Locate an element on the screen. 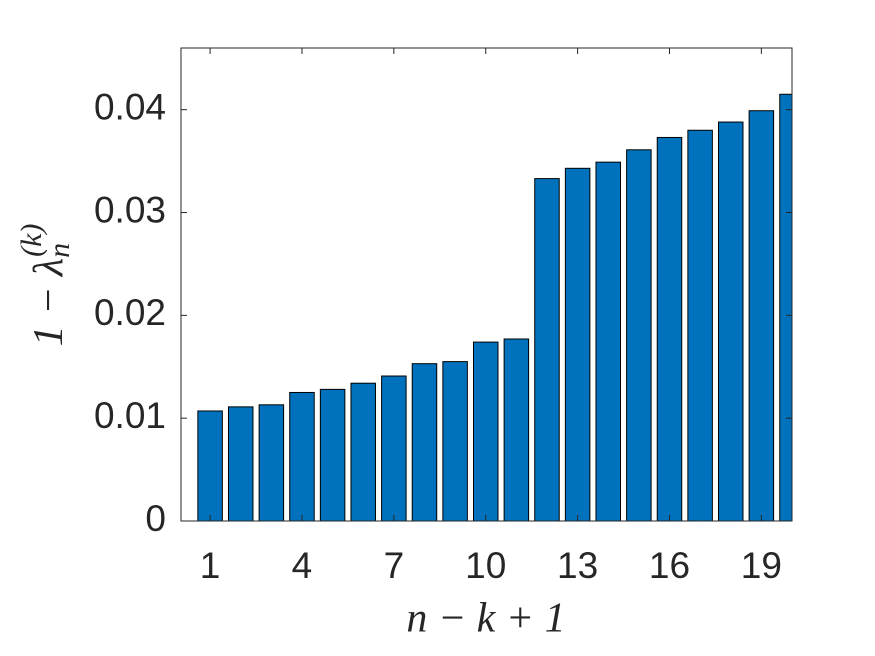 Image resolution: width=875 pixels, height=656 pixels. x-tick-label: 19 is located at coordinates (761, 565).